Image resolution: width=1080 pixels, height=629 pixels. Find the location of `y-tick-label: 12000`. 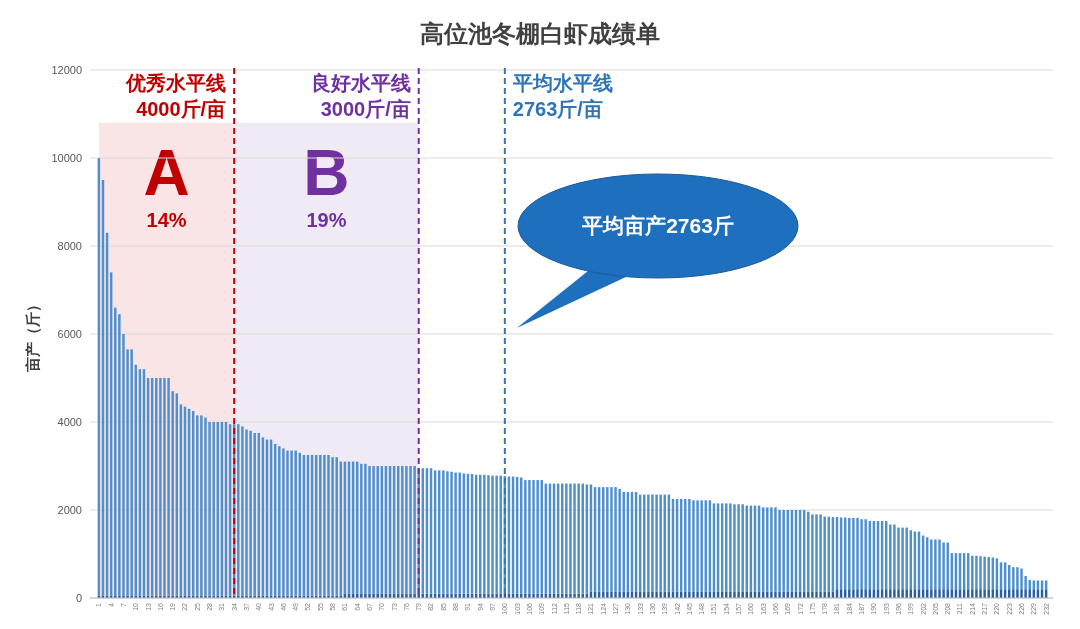

y-tick-label: 12000 is located at coordinates (66, 69).